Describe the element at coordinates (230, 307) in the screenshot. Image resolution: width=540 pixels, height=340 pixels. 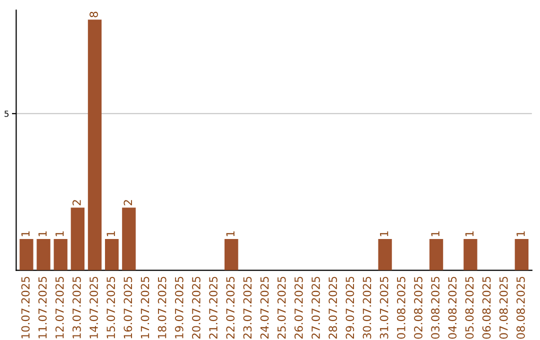
I see `x-tick-label: 22.07.2025` at that location.